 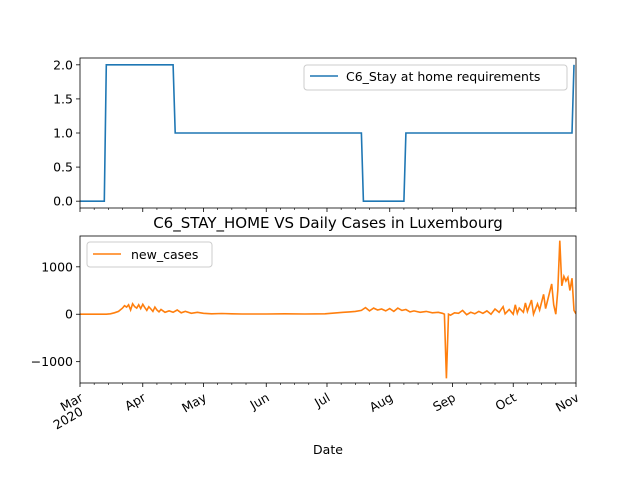 What do you see at coordinates (55, 314) in the screenshot?
I see `new-cases-y-axis: −1000 0 1000` at bounding box center [55, 314].